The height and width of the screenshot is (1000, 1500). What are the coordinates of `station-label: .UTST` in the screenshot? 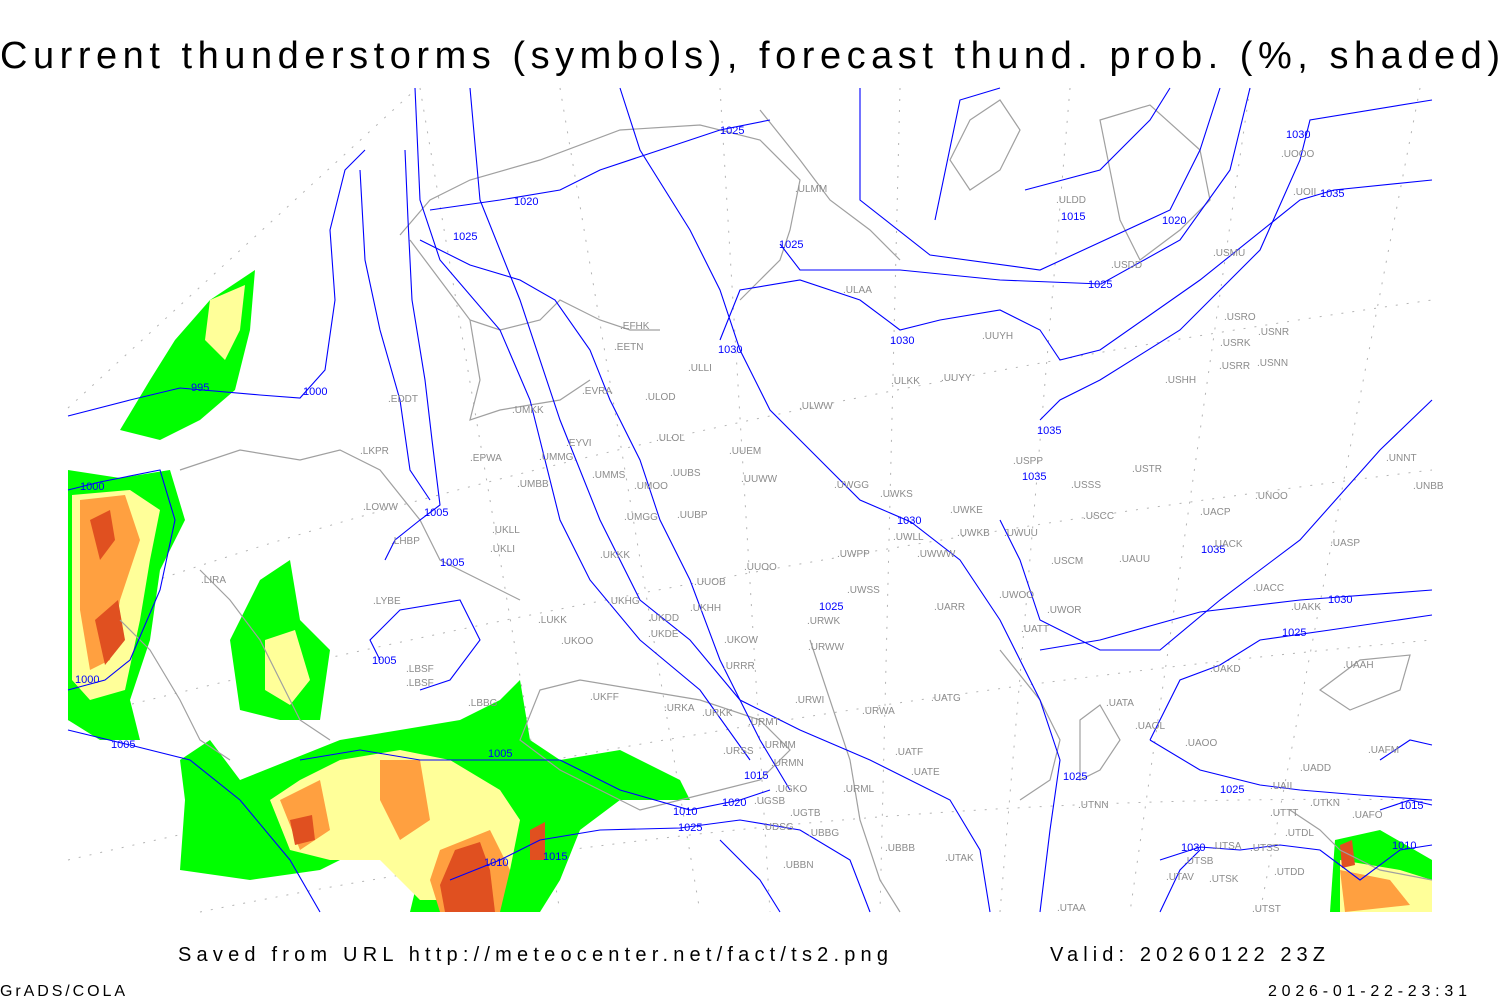 It's located at (1266, 909).